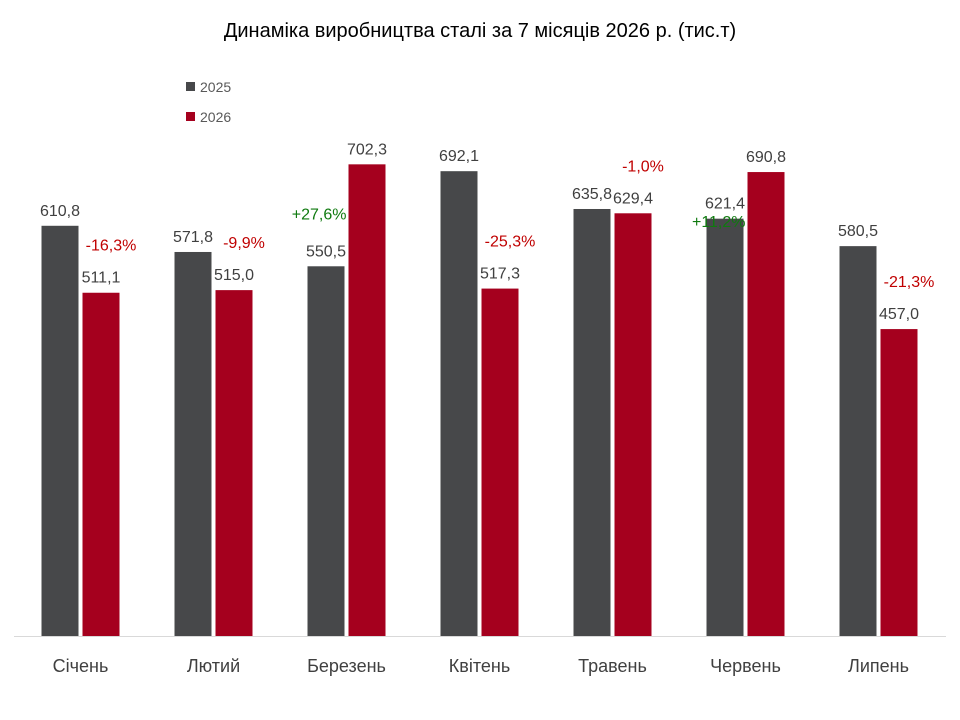 This screenshot has height=720, width=960. What do you see at coordinates (111, 246) in the screenshot?
I see `change-label-1: -16,3%` at bounding box center [111, 246].